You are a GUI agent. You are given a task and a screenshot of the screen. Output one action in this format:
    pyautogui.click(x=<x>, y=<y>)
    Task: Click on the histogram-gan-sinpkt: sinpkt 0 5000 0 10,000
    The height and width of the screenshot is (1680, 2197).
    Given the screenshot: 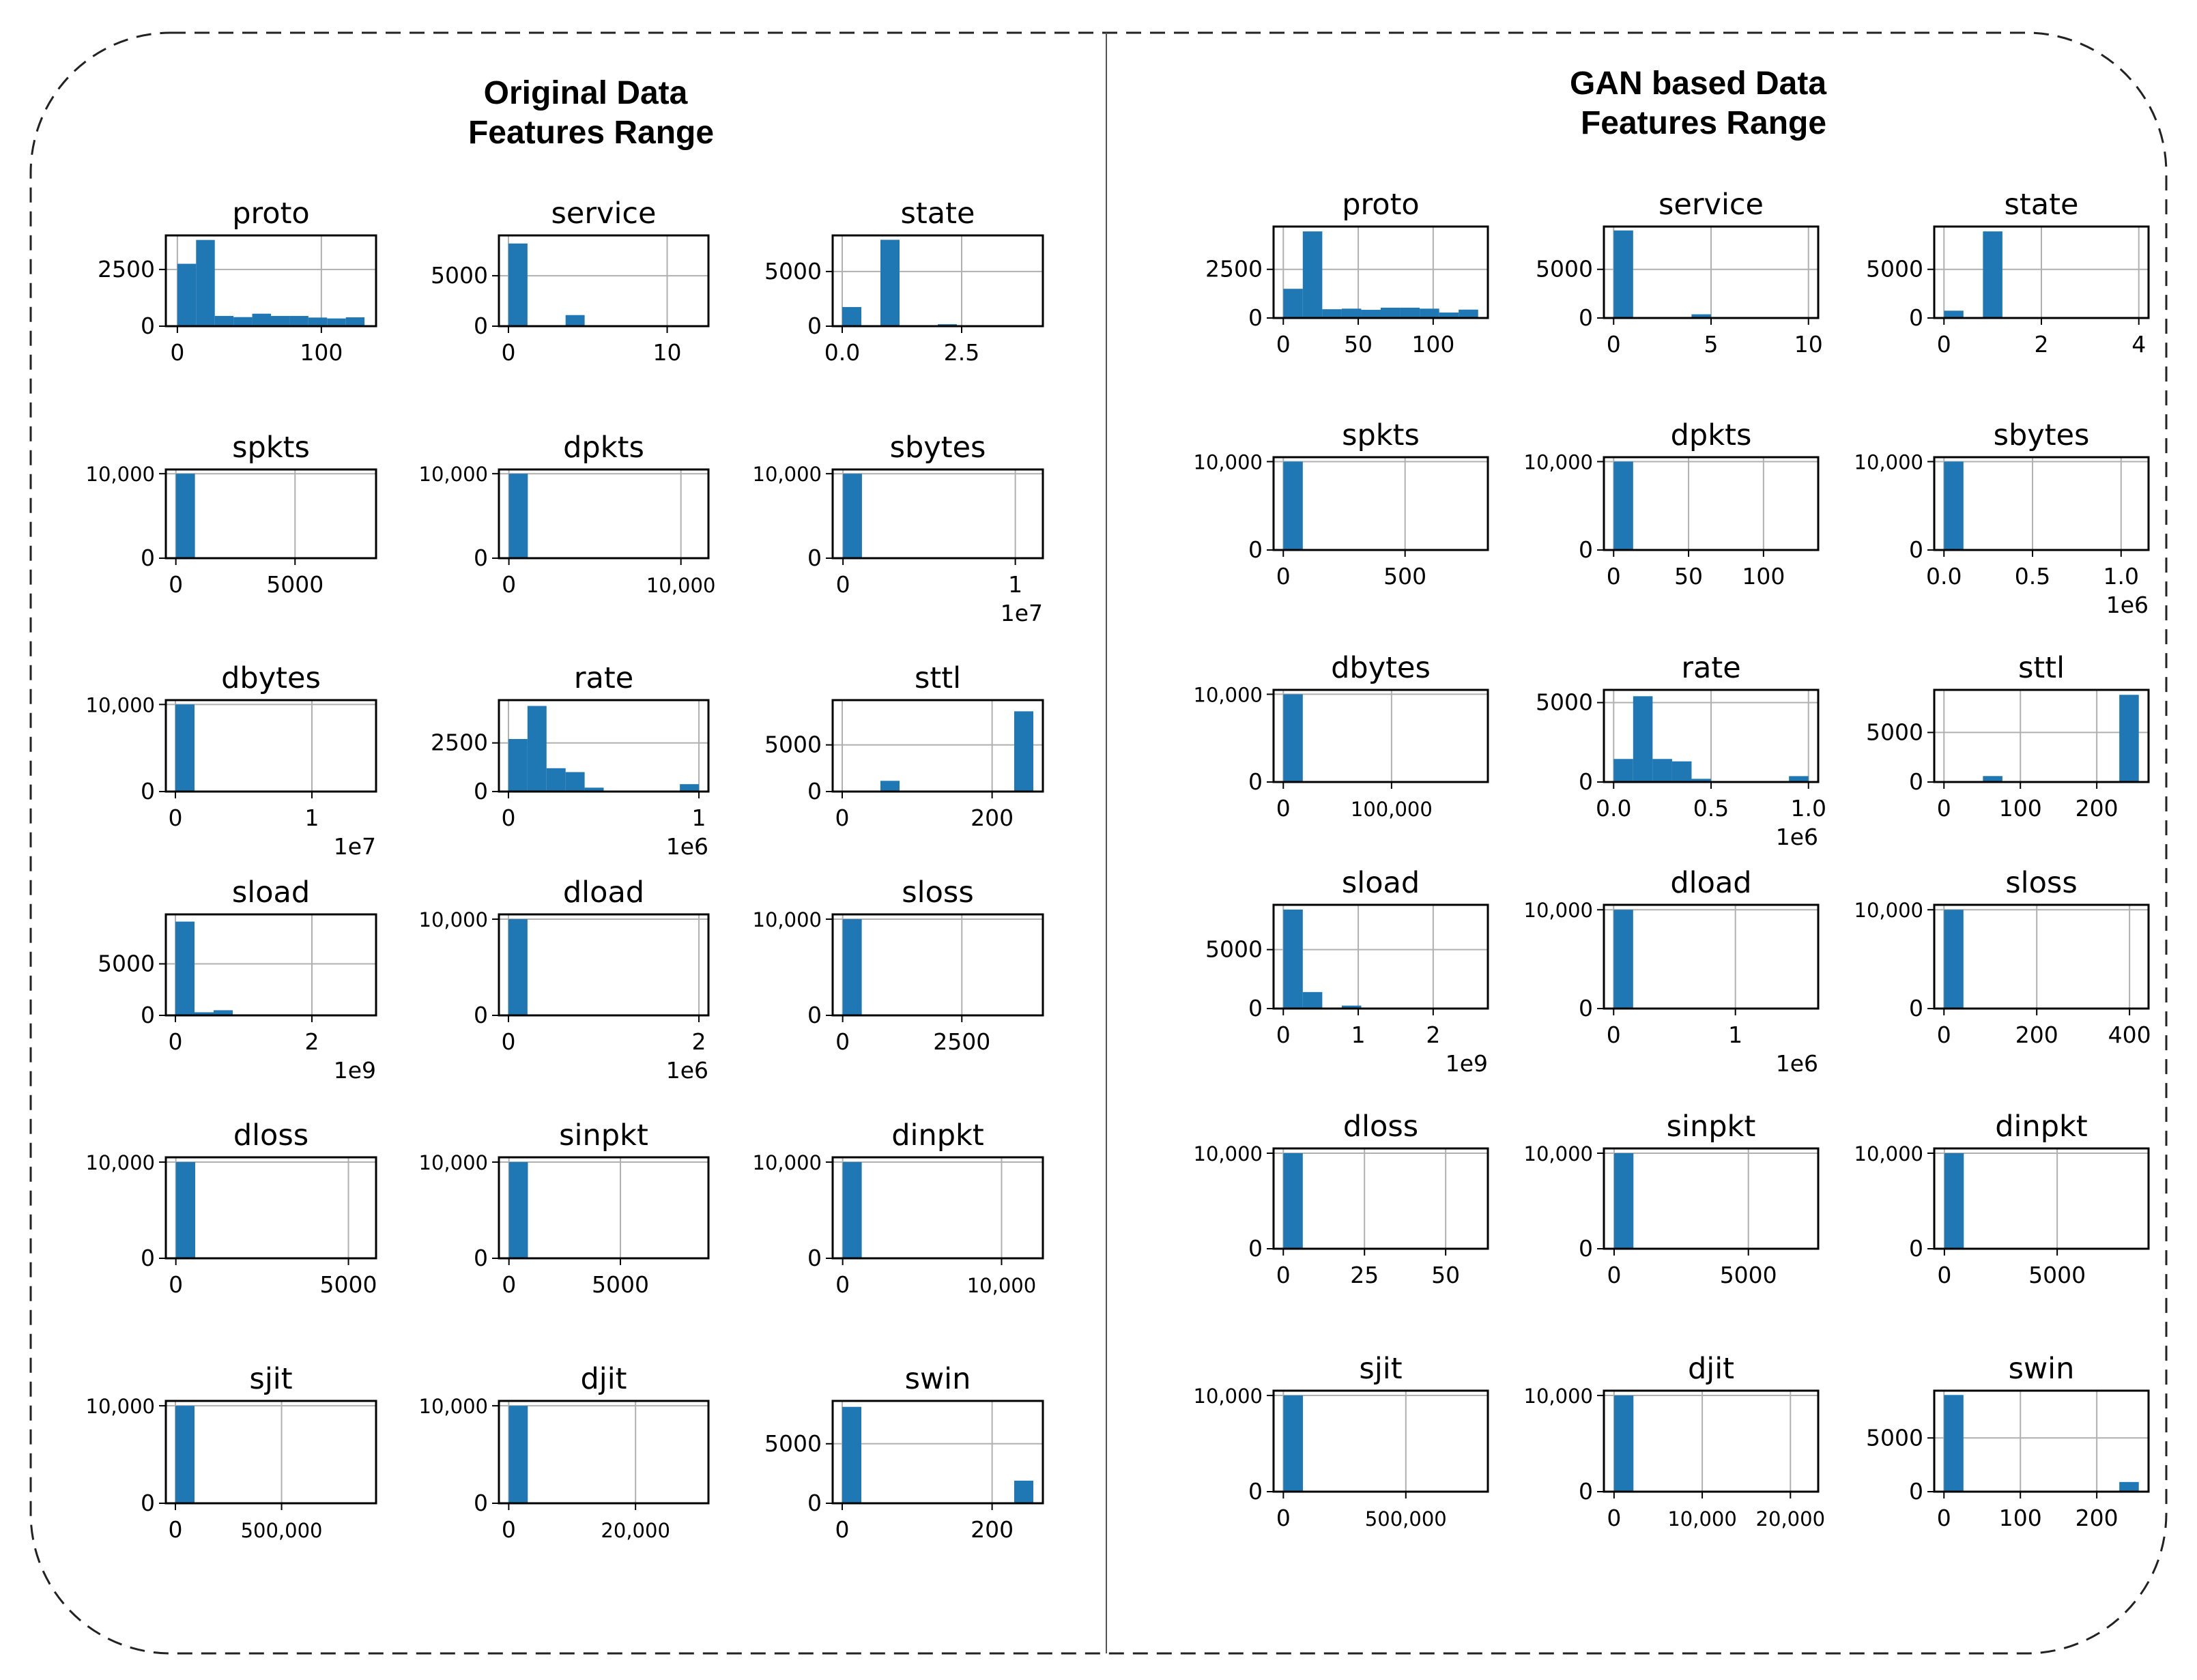 What is the action you would take?
    pyautogui.click(x=1672, y=1199)
    